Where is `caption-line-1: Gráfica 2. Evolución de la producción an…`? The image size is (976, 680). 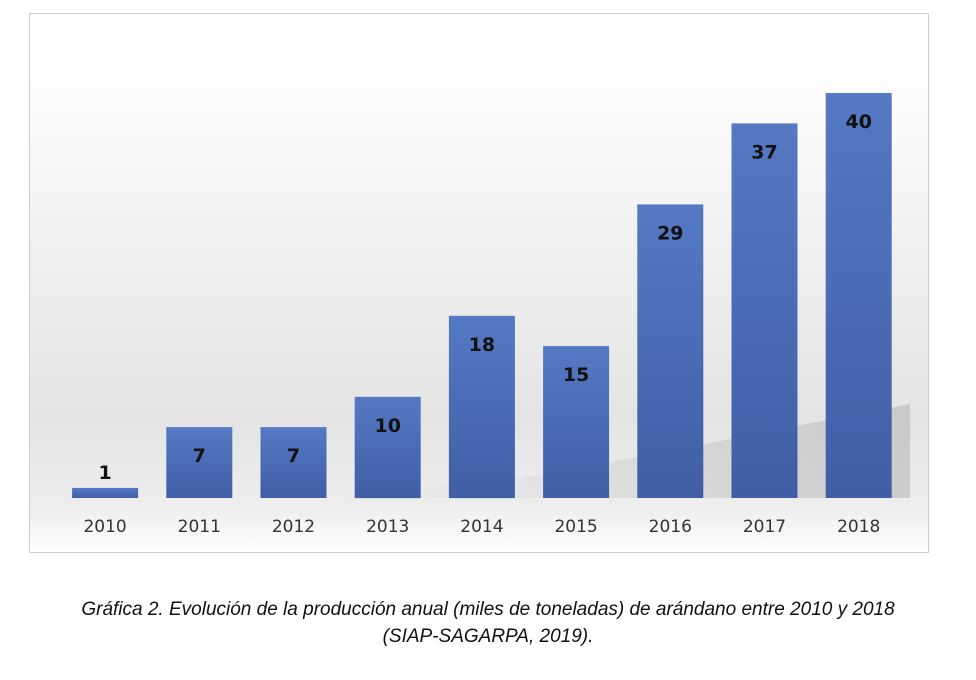 caption-line-1: Gráfica 2. Evolución de la producción an… is located at coordinates (488, 609).